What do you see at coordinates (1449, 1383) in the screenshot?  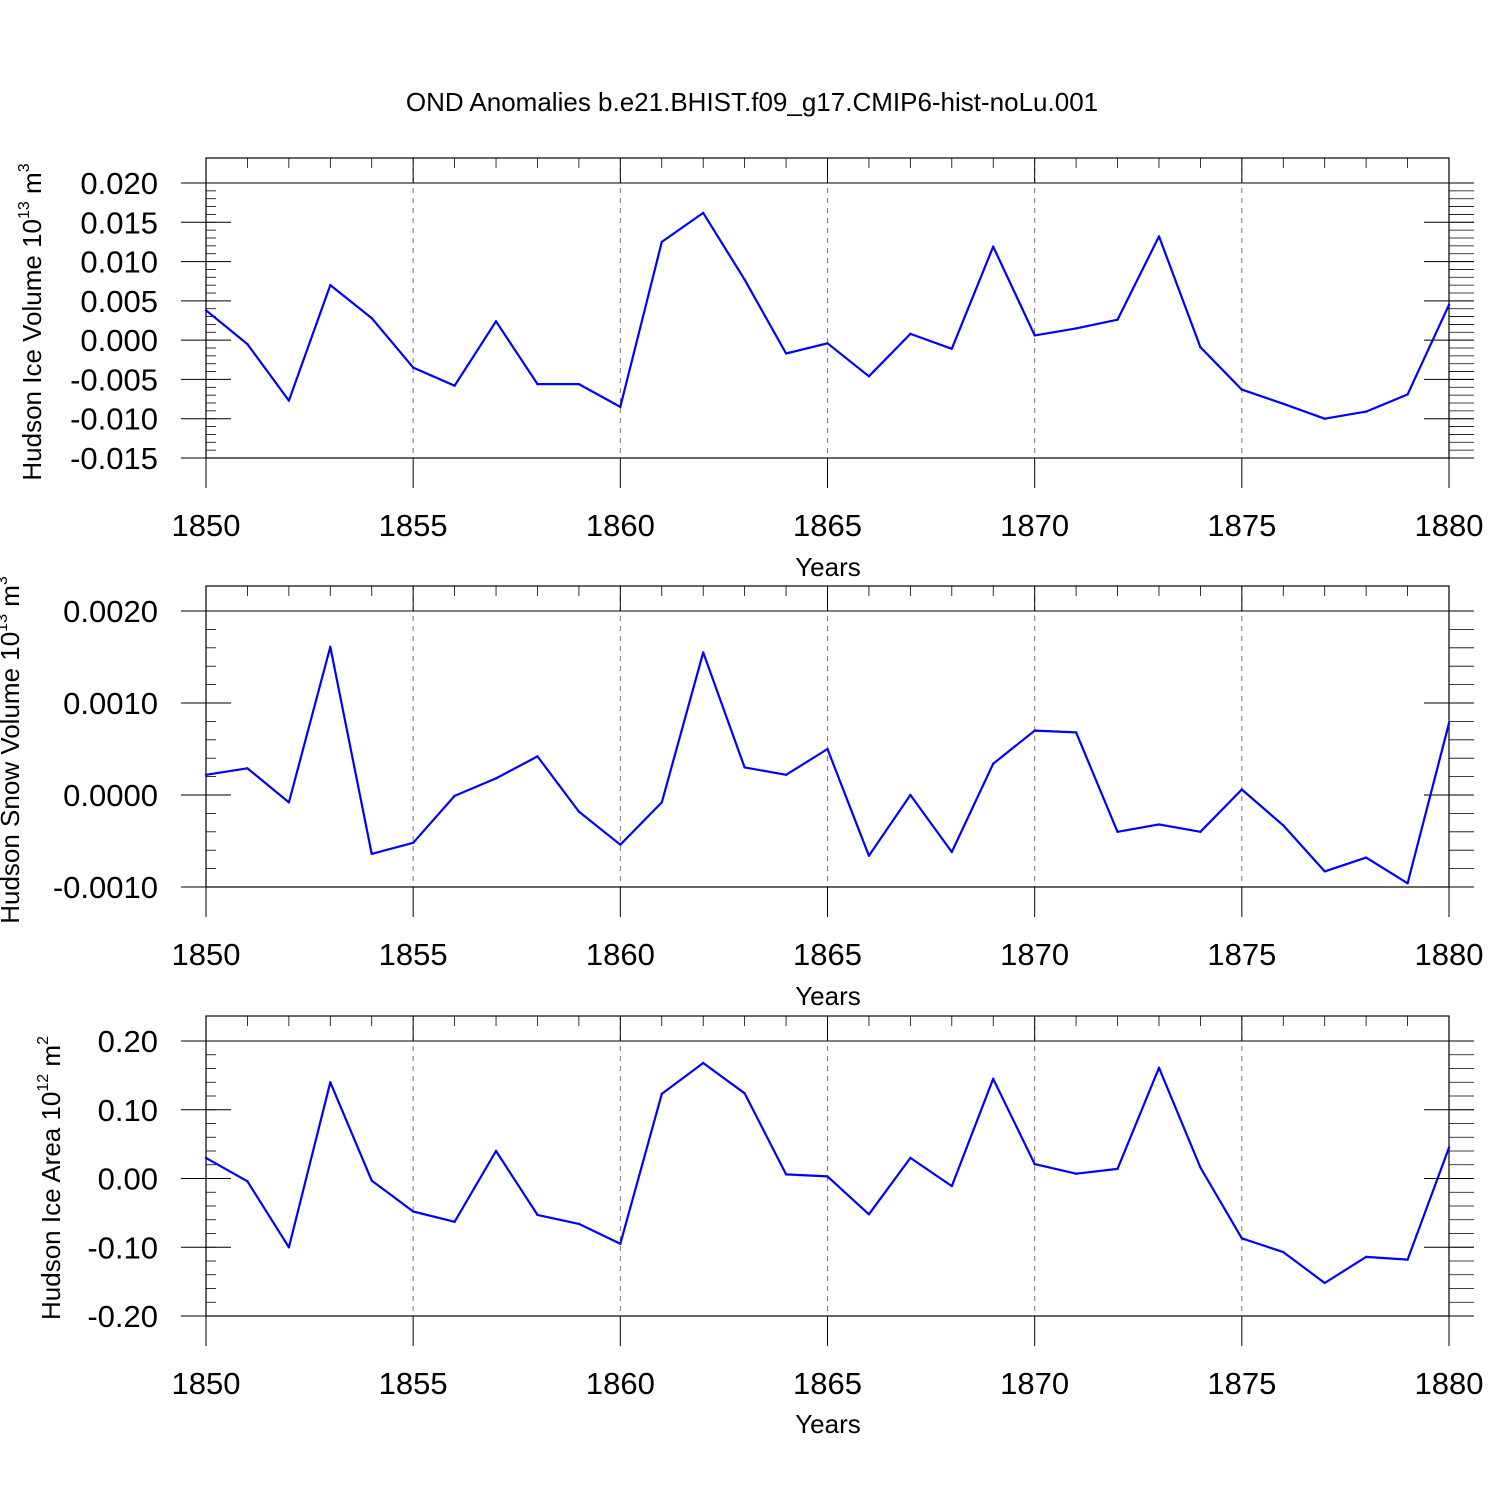 I see `x-tick-label: 1880` at bounding box center [1449, 1383].